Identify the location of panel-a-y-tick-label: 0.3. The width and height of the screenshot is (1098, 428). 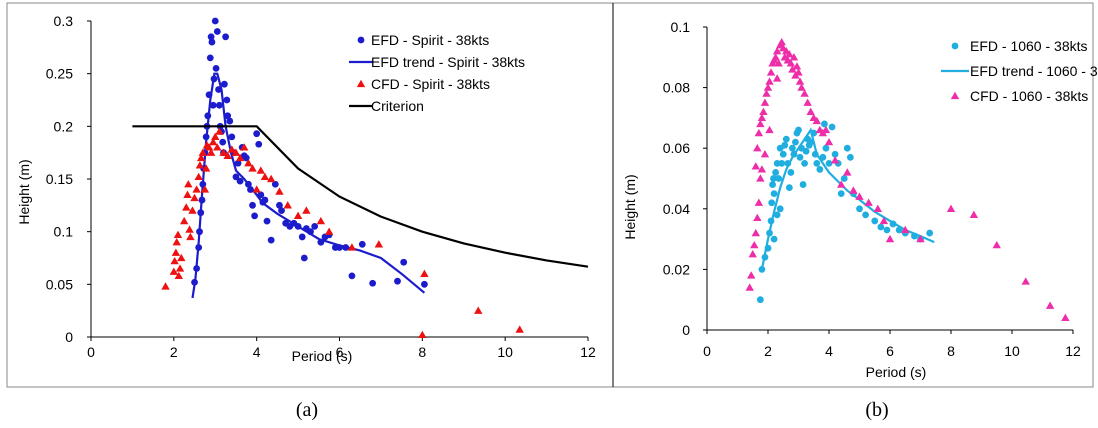
(64, 21).